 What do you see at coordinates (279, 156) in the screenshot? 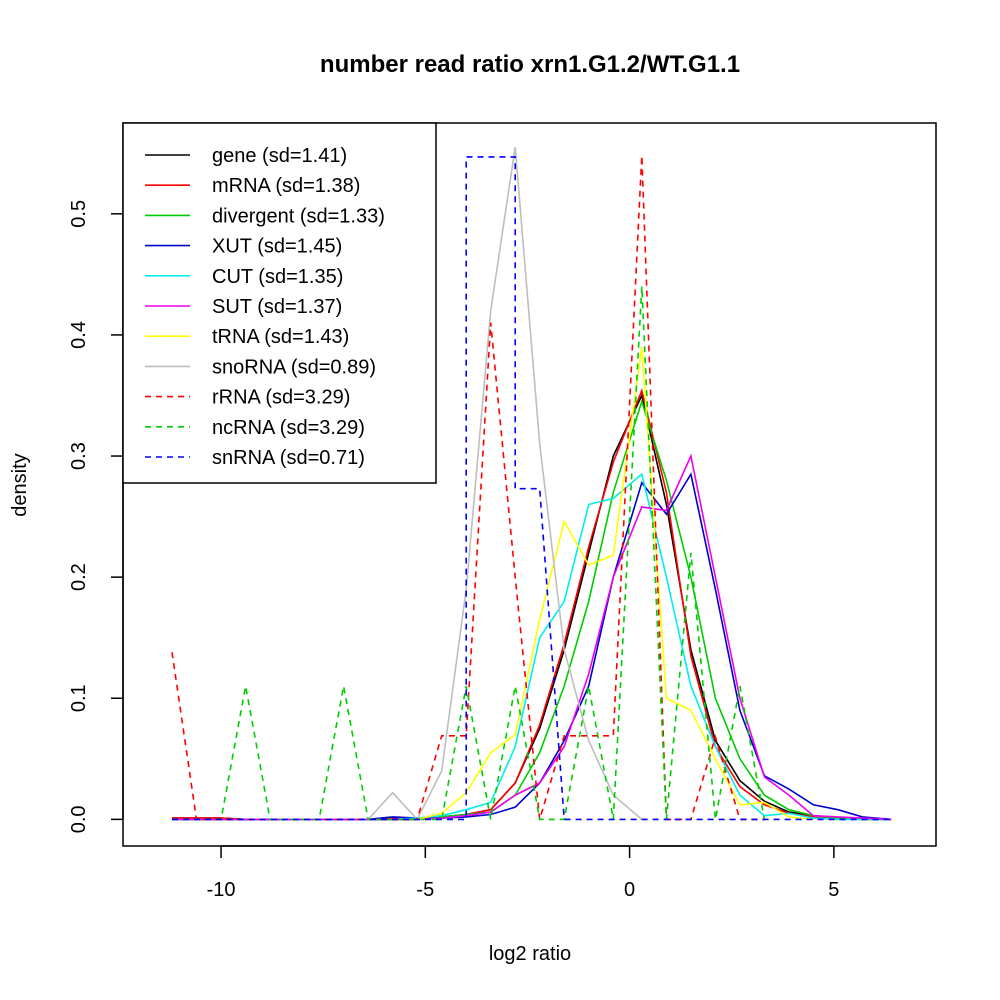
I see `legend-label: gene (sd=1.41)` at bounding box center [279, 156].